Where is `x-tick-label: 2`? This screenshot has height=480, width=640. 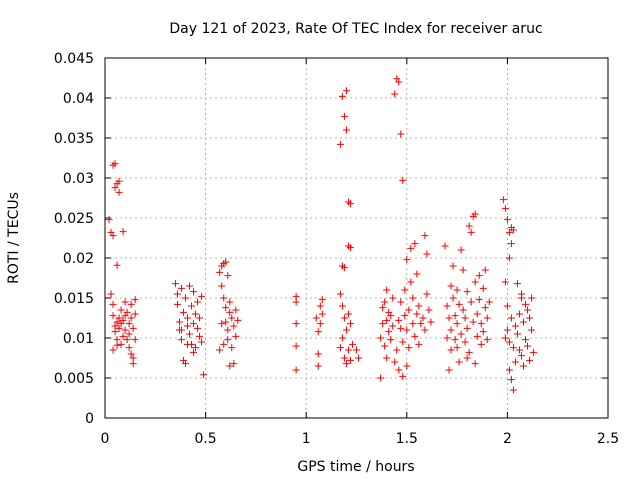
x-tick-label: 2 is located at coordinates (507, 439).